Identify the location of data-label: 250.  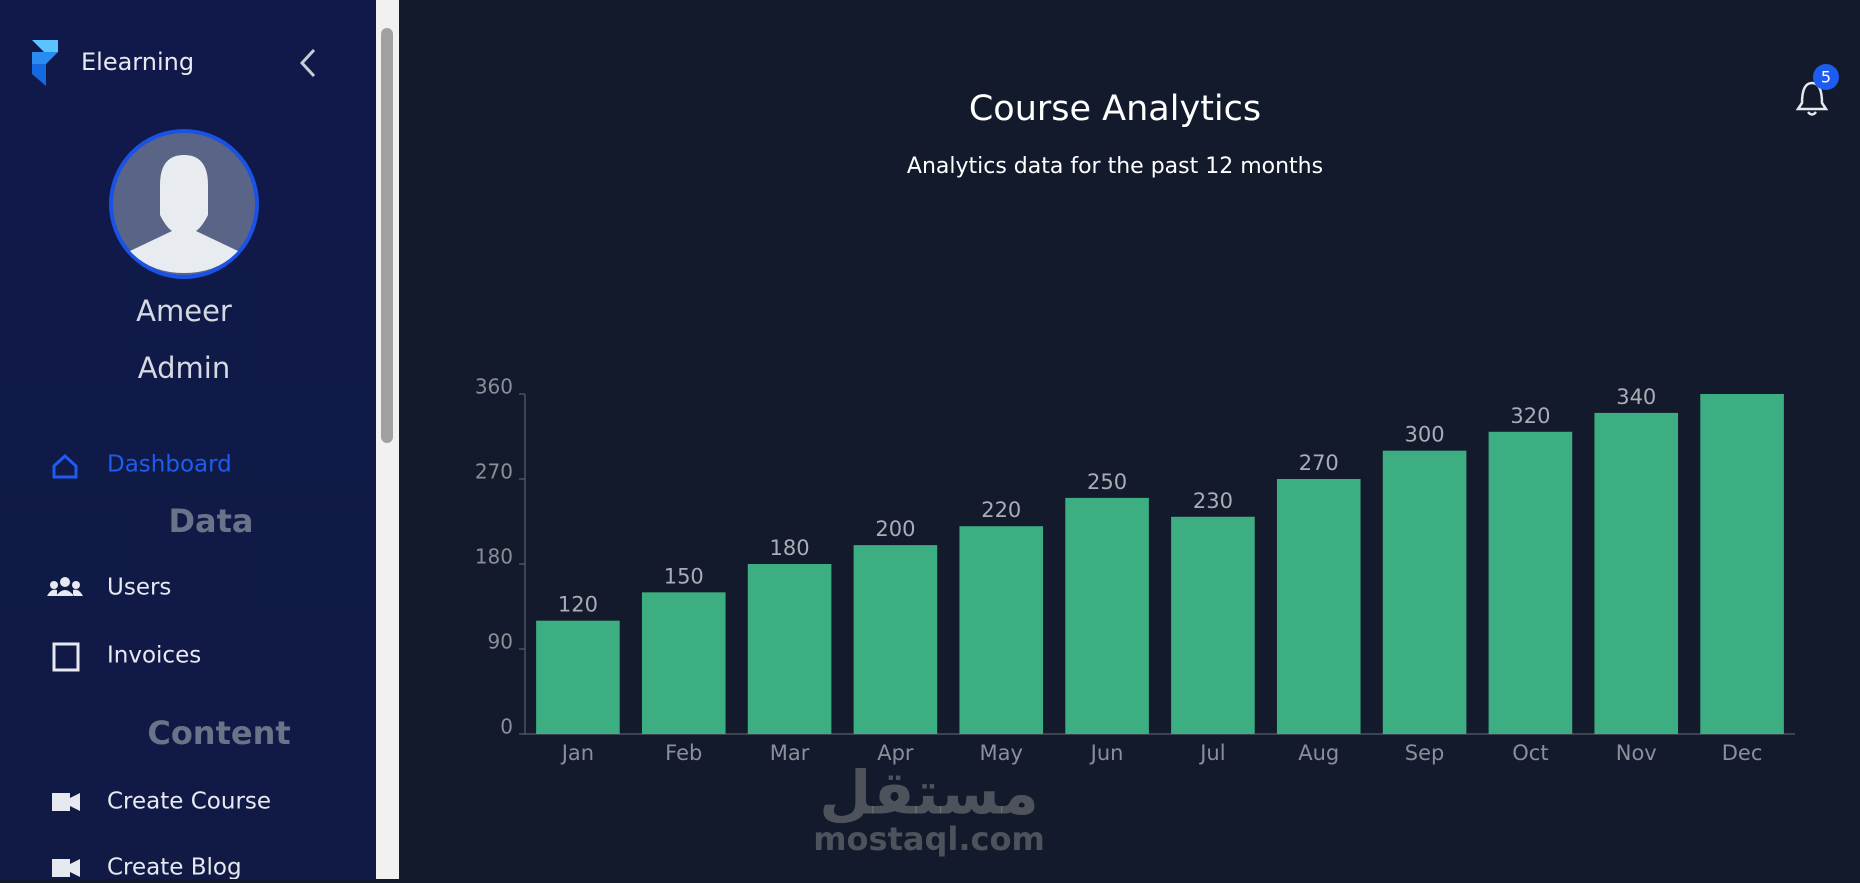
(1107, 482).